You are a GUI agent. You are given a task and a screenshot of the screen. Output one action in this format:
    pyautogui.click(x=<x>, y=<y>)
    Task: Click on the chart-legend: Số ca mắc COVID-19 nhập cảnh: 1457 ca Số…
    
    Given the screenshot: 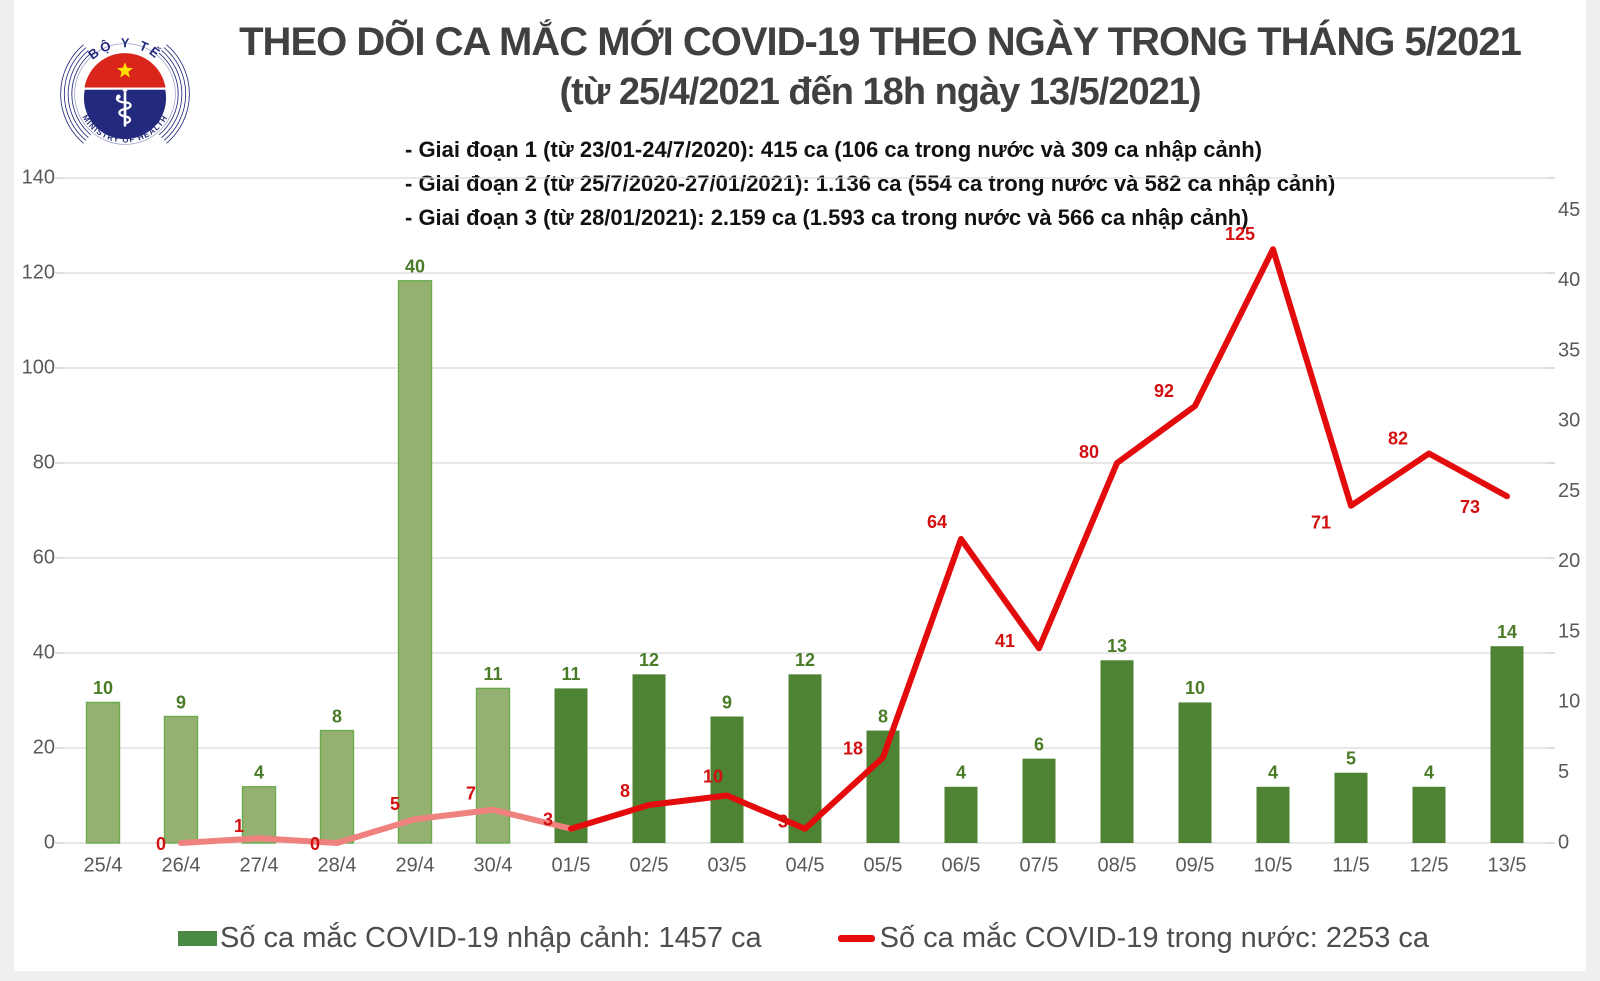 What is the action you would take?
    pyautogui.click(x=803, y=938)
    